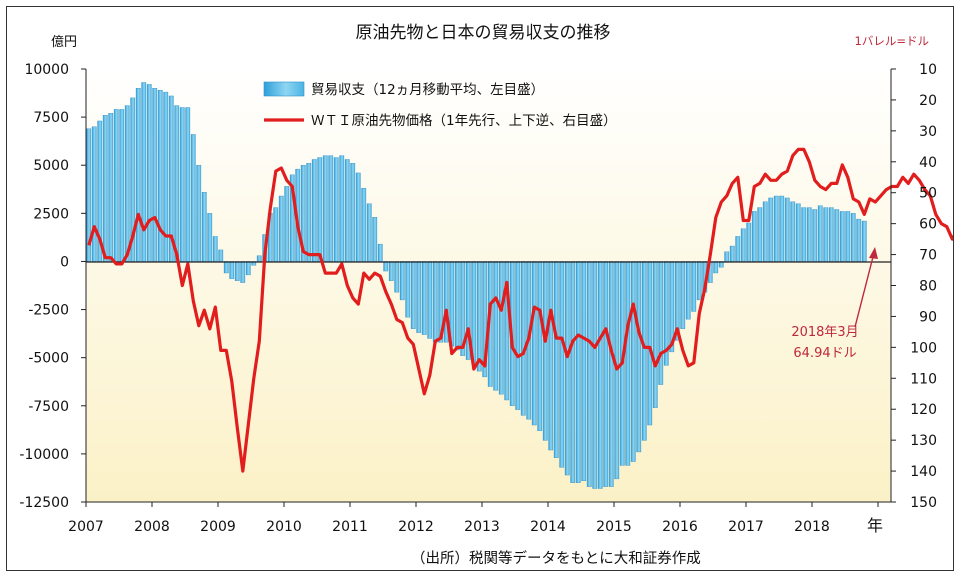  I want to click on left-tick-label: 5000, so click(51, 166).